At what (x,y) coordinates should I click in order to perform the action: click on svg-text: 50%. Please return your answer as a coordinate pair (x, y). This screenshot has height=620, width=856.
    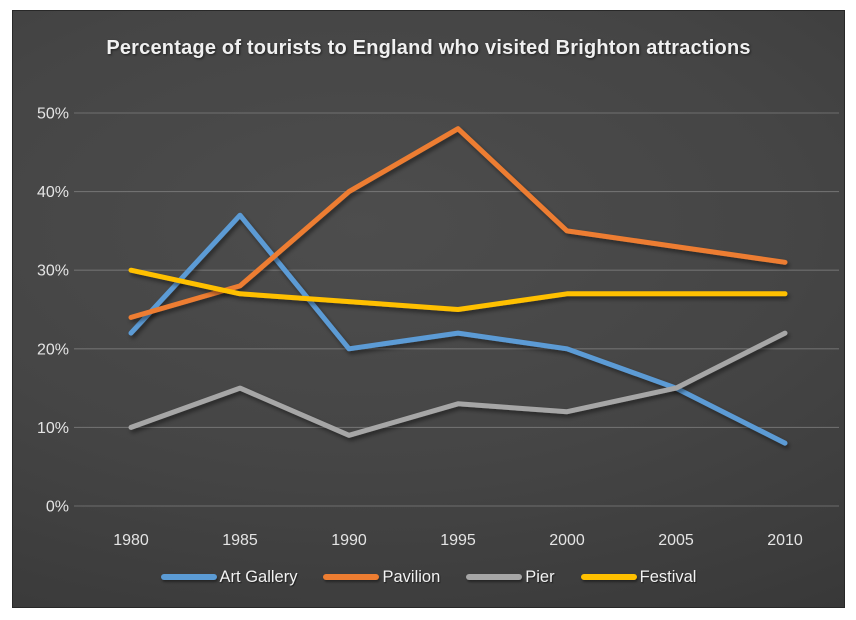
    Looking at the image, I should click on (53, 114).